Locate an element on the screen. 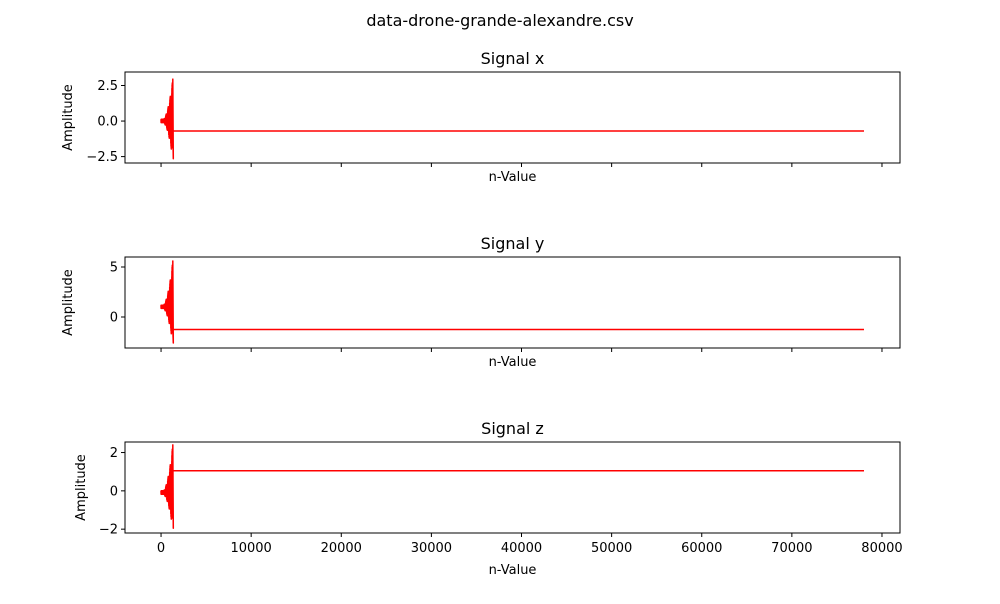  x-tick-label: 10000 is located at coordinates (250, 548).